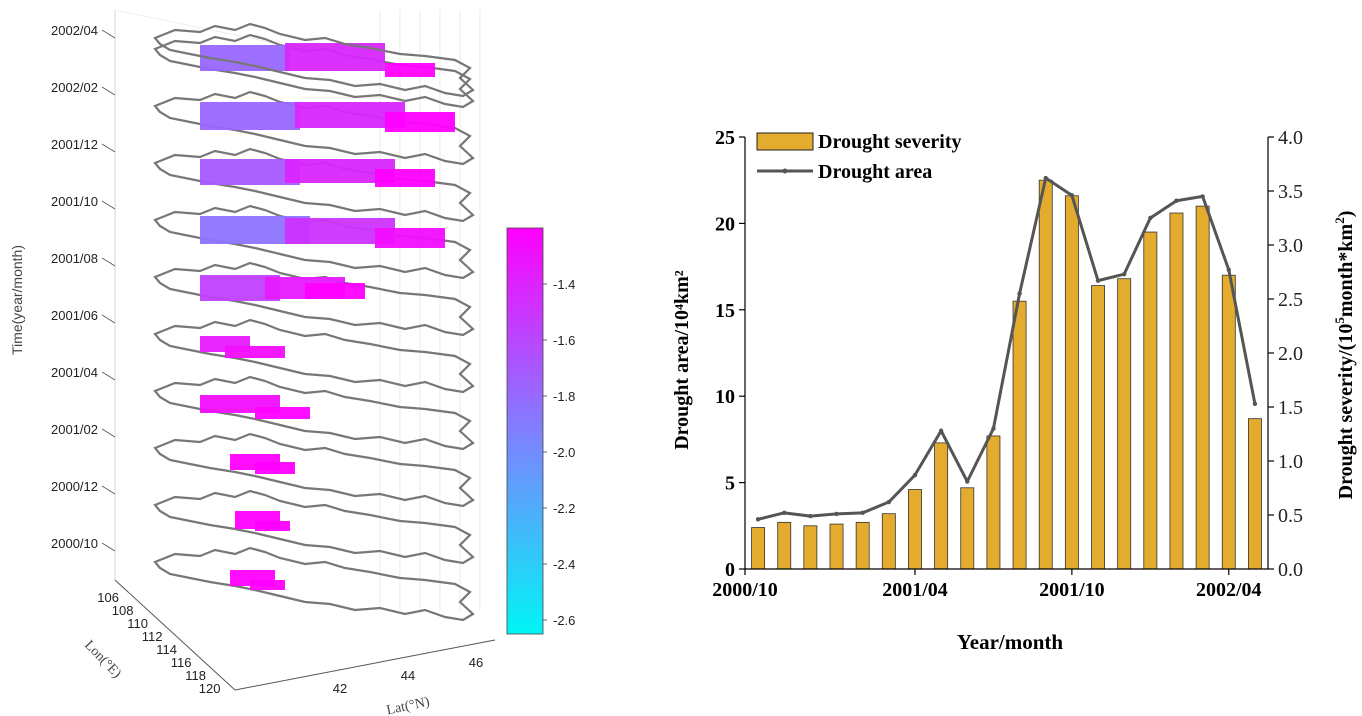  Describe the element at coordinates (564, 396) in the screenshot. I see `colorbar-tick-label: -1.8` at that location.